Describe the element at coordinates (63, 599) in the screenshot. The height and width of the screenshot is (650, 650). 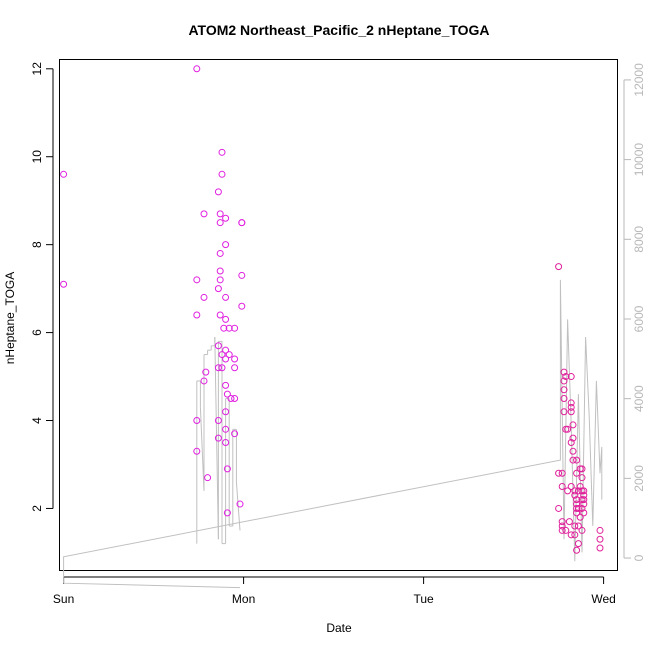
I see `x-tick-label: Sun` at that location.